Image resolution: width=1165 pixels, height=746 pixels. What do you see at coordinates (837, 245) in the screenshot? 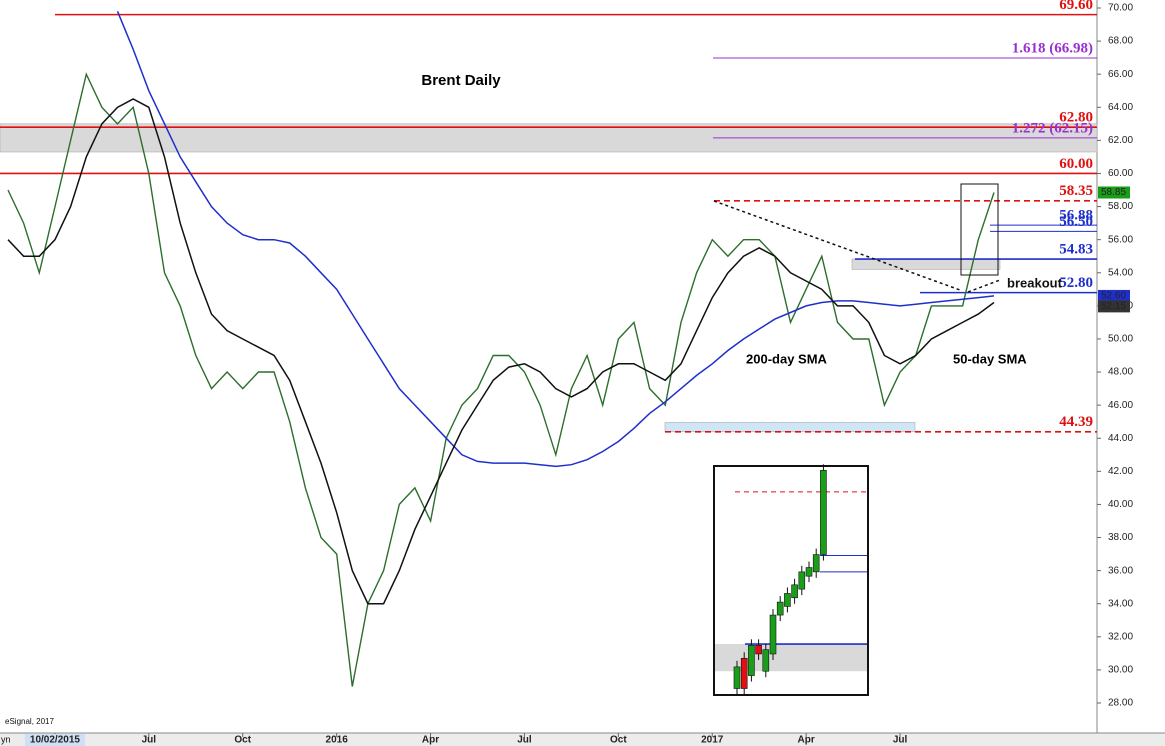
I see `trend-line` at bounding box center [837, 245].